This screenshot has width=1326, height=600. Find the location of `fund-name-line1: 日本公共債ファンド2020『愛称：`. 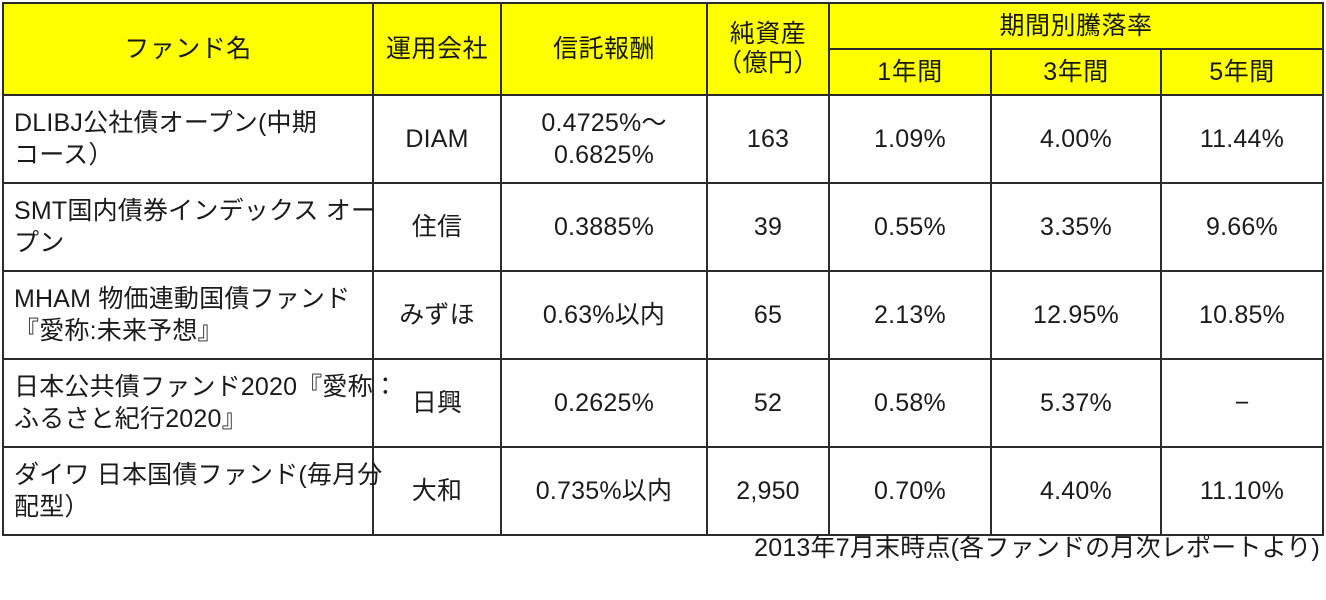

fund-name-line1: 日本公共債ファンド2020『愛称： is located at coordinates (206, 386).